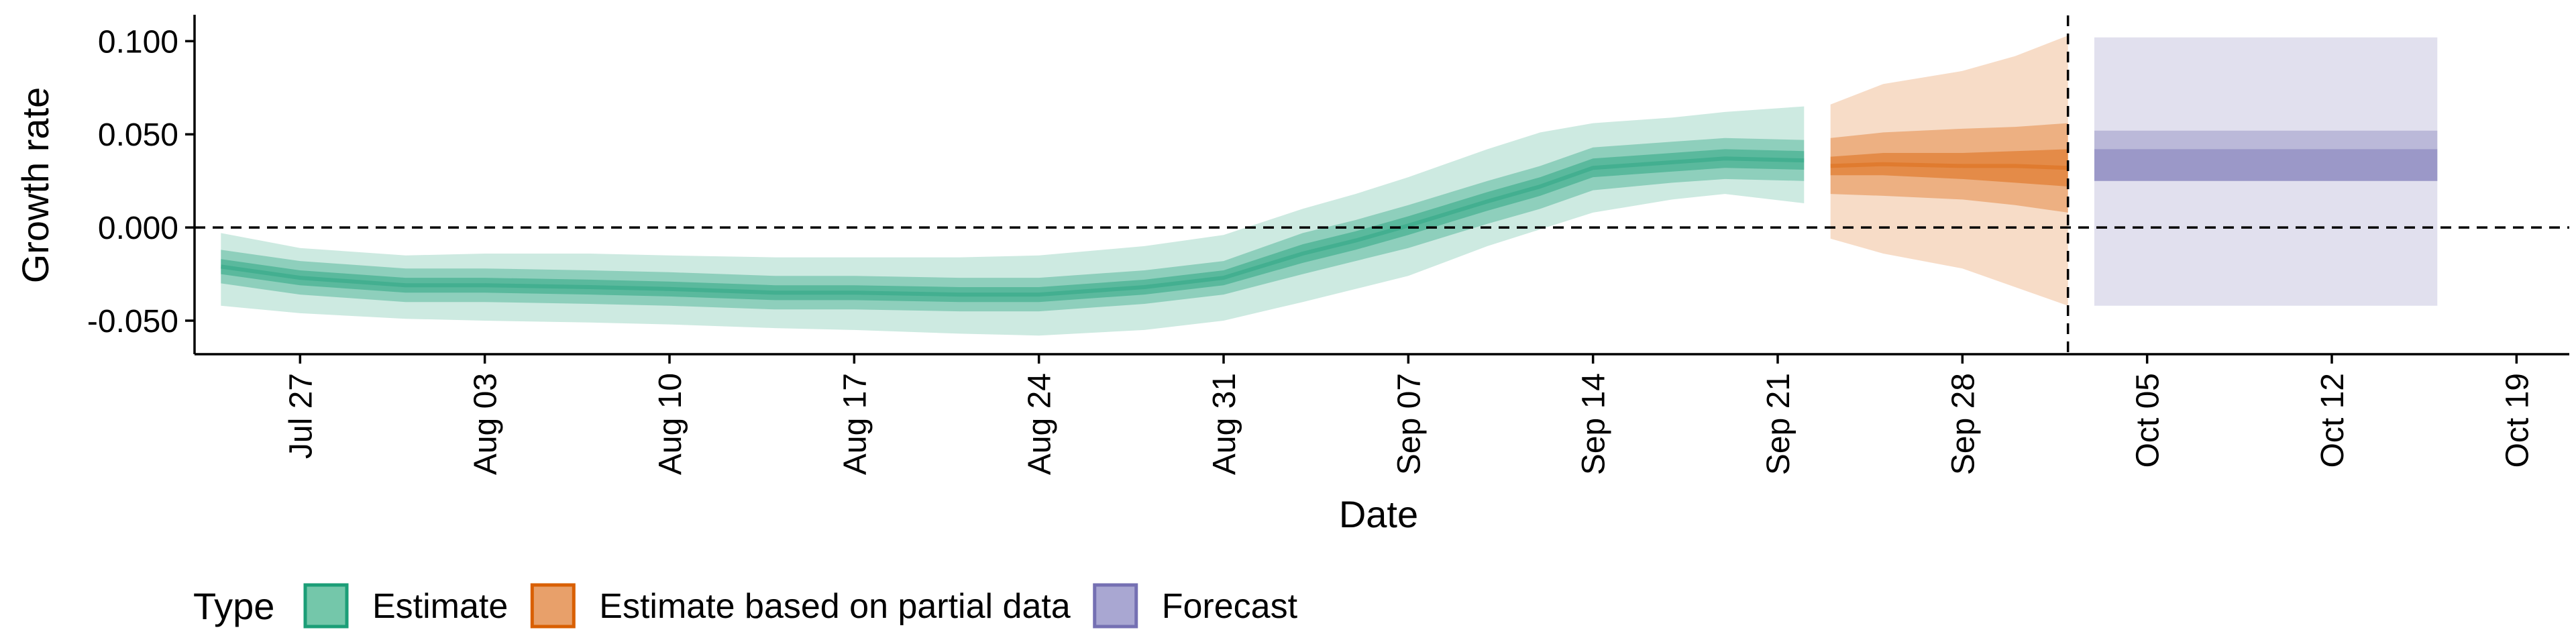 Image resolution: width=2576 pixels, height=644 pixels. What do you see at coordinates (233, 606) in the screenshot?
I see `legend-title: Type` at bounding box center [233, 606].